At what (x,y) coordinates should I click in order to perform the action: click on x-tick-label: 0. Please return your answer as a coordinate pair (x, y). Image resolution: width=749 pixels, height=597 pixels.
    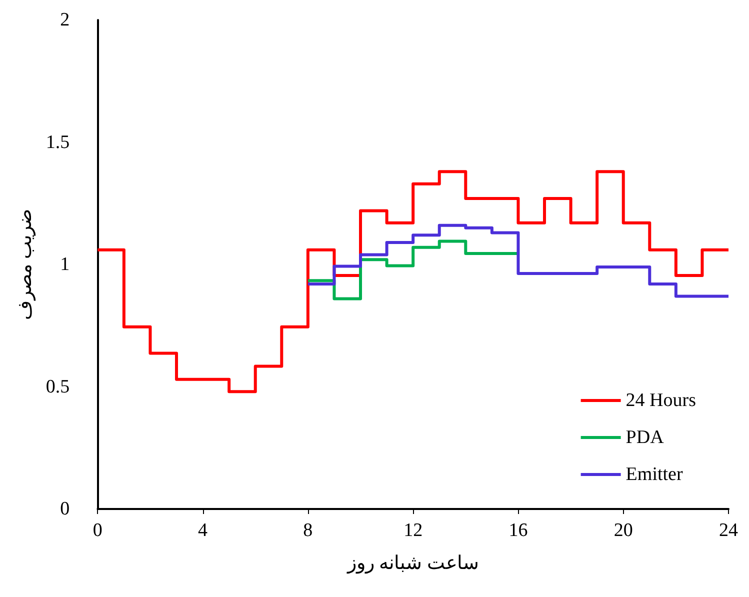
    Looking at the image, I should click on (97, 530).